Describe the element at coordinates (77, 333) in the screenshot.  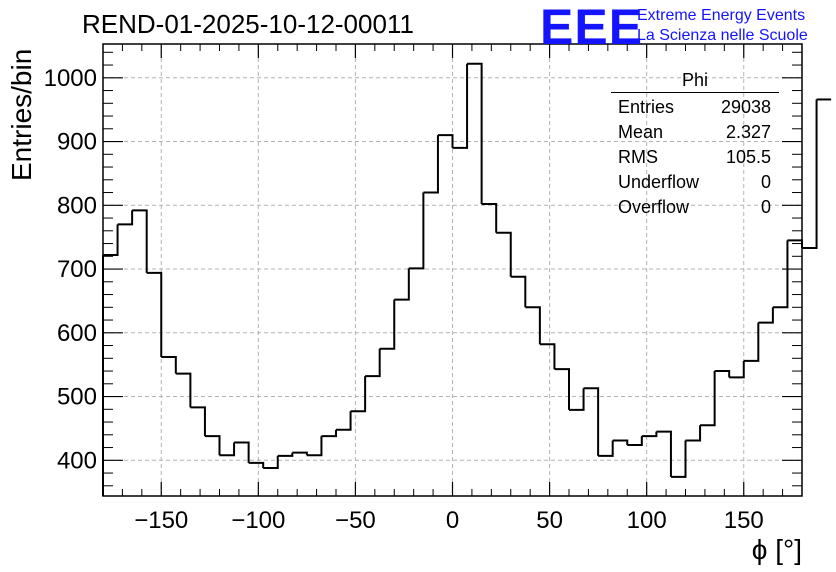
I see `y-tick-label: 600` at that location.